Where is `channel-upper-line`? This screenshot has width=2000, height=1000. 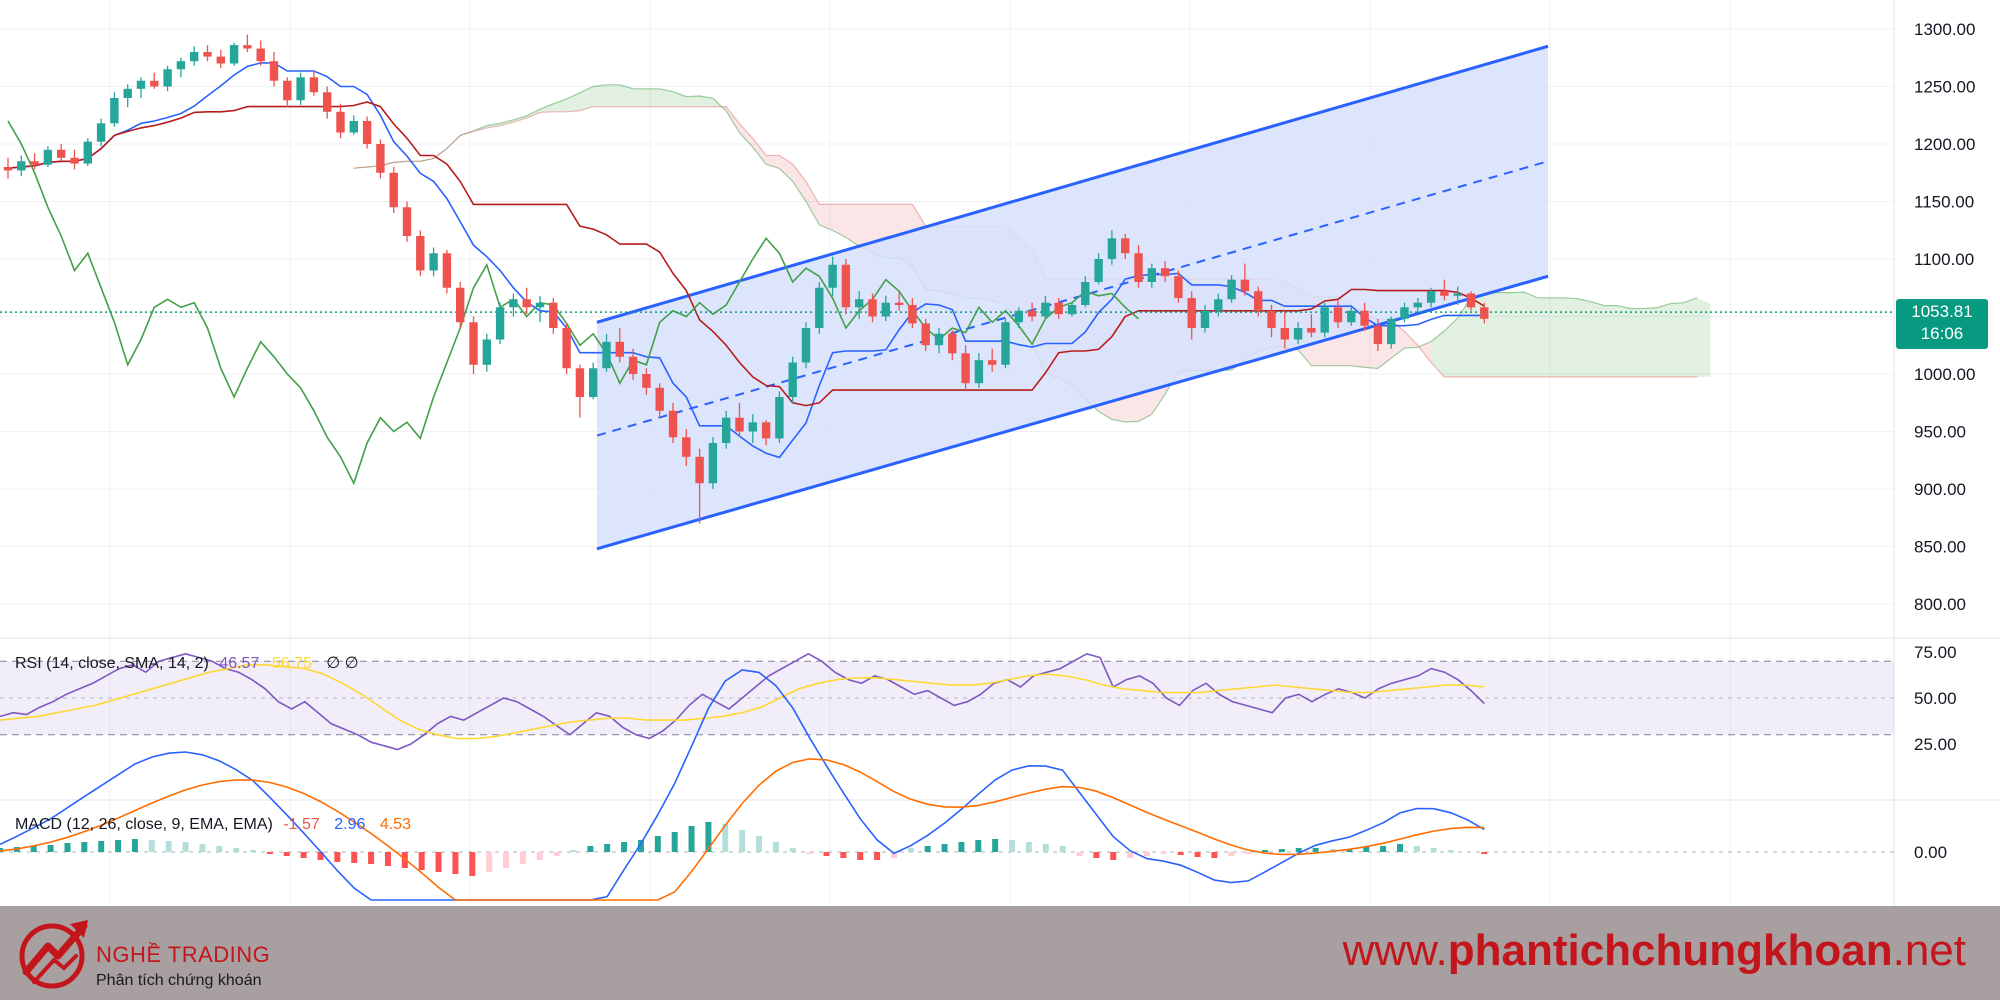
channel-upper-line is located at coordinates (1072, 184).